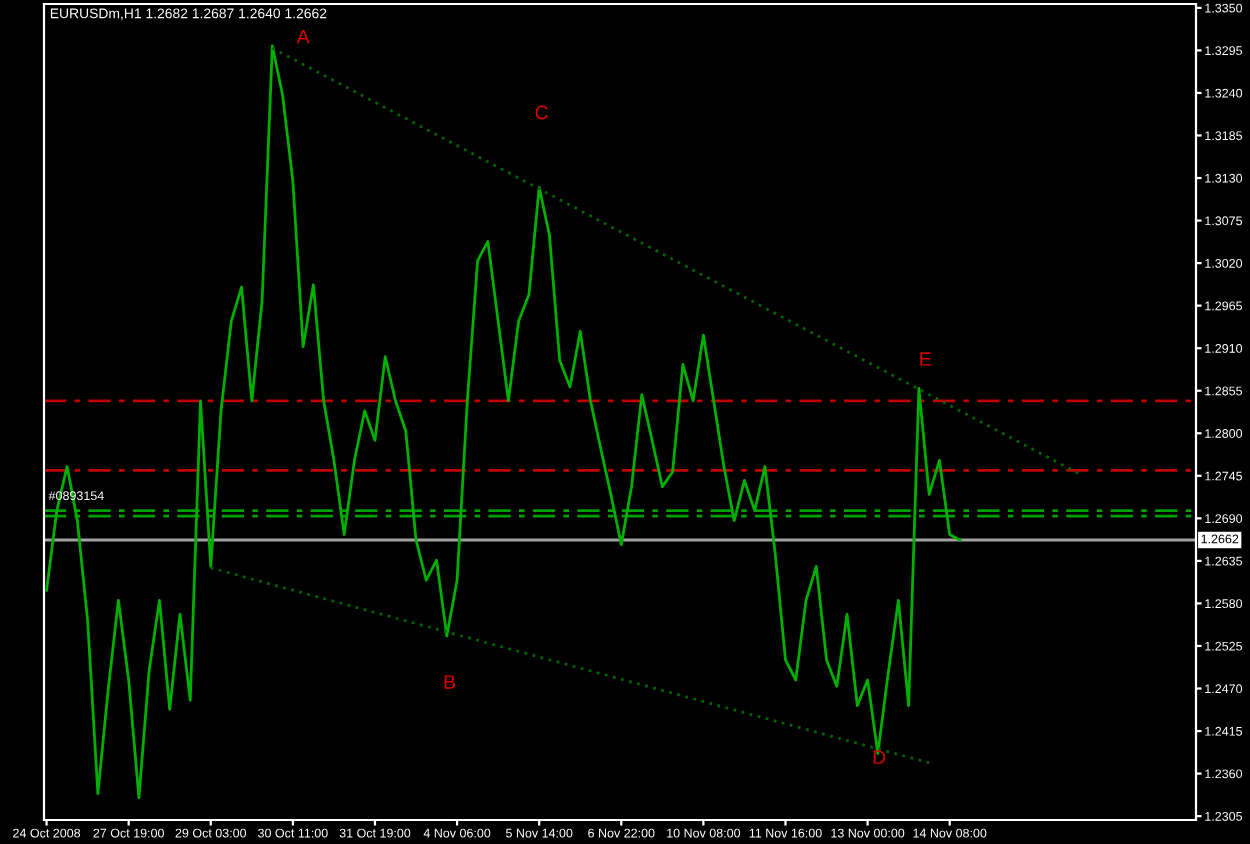 The image size is (1250, 844). I want to click on annotation: B, so click(449, 682).